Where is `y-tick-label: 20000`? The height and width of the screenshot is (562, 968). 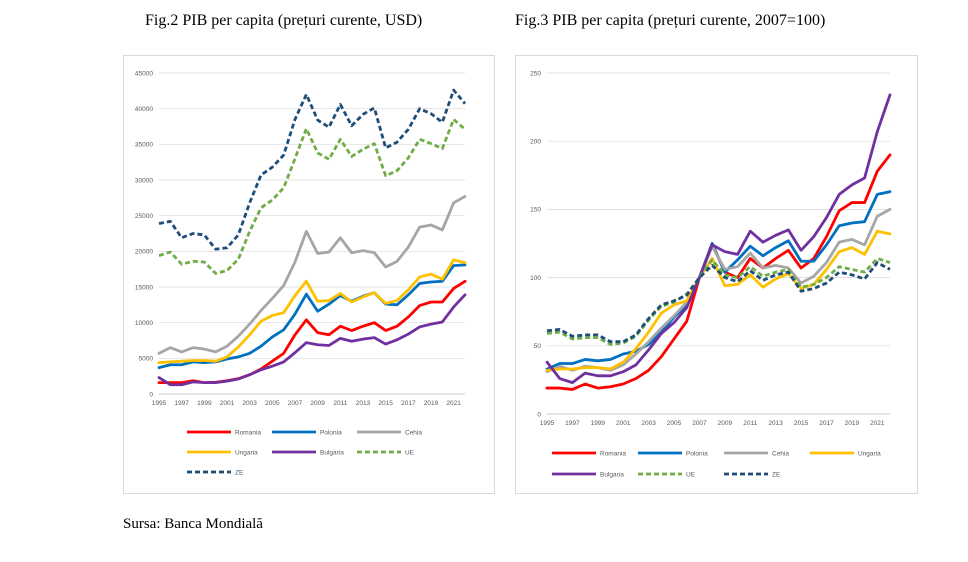 y-tick-label: 20000 is located at coordinates (144, 252).